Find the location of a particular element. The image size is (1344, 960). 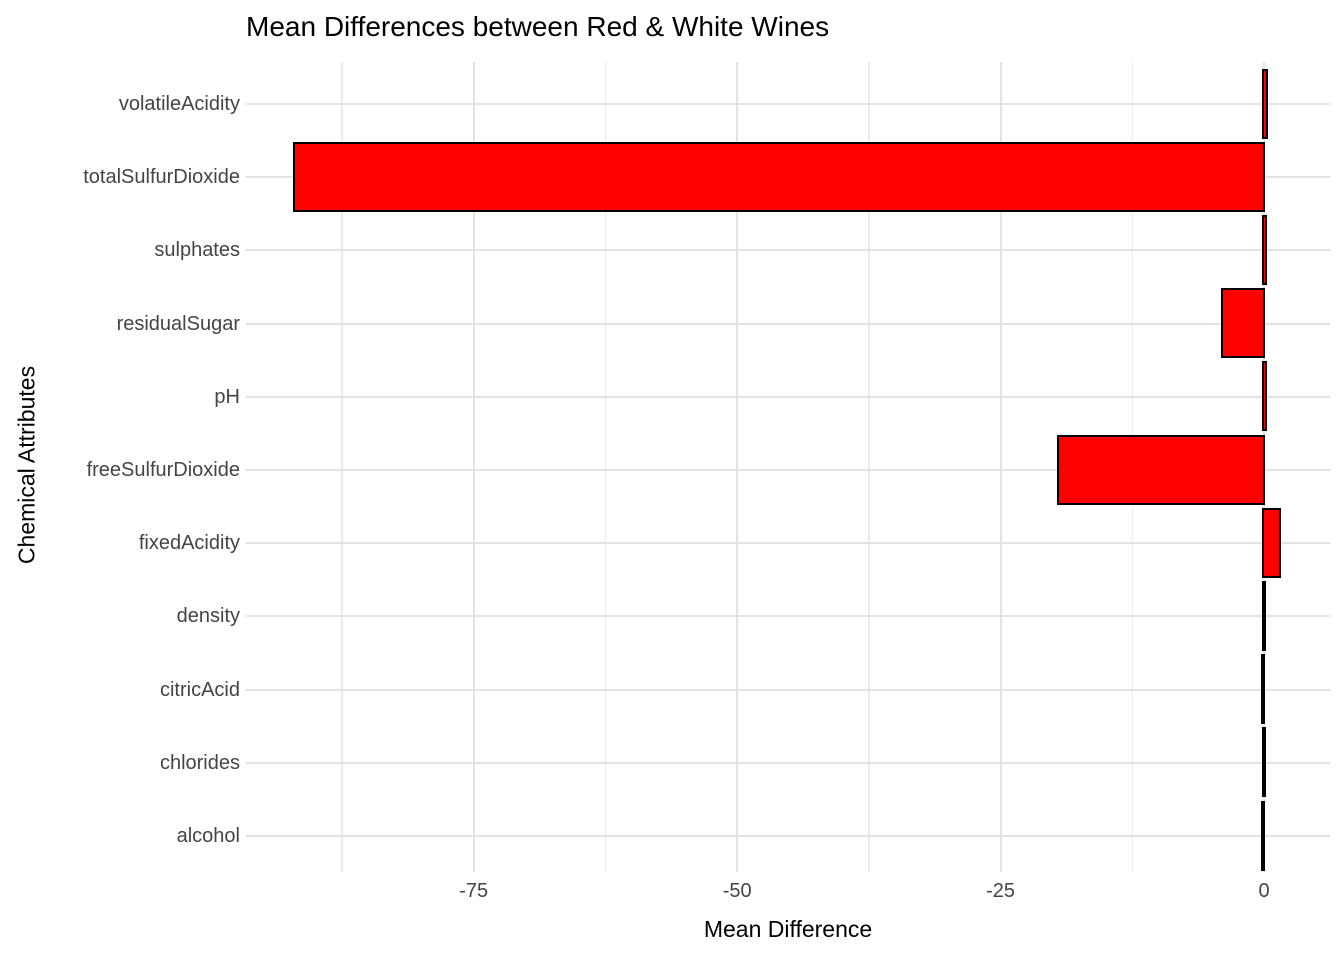

bar-totalSulfurDioxide is located at coordinates (779, 176).